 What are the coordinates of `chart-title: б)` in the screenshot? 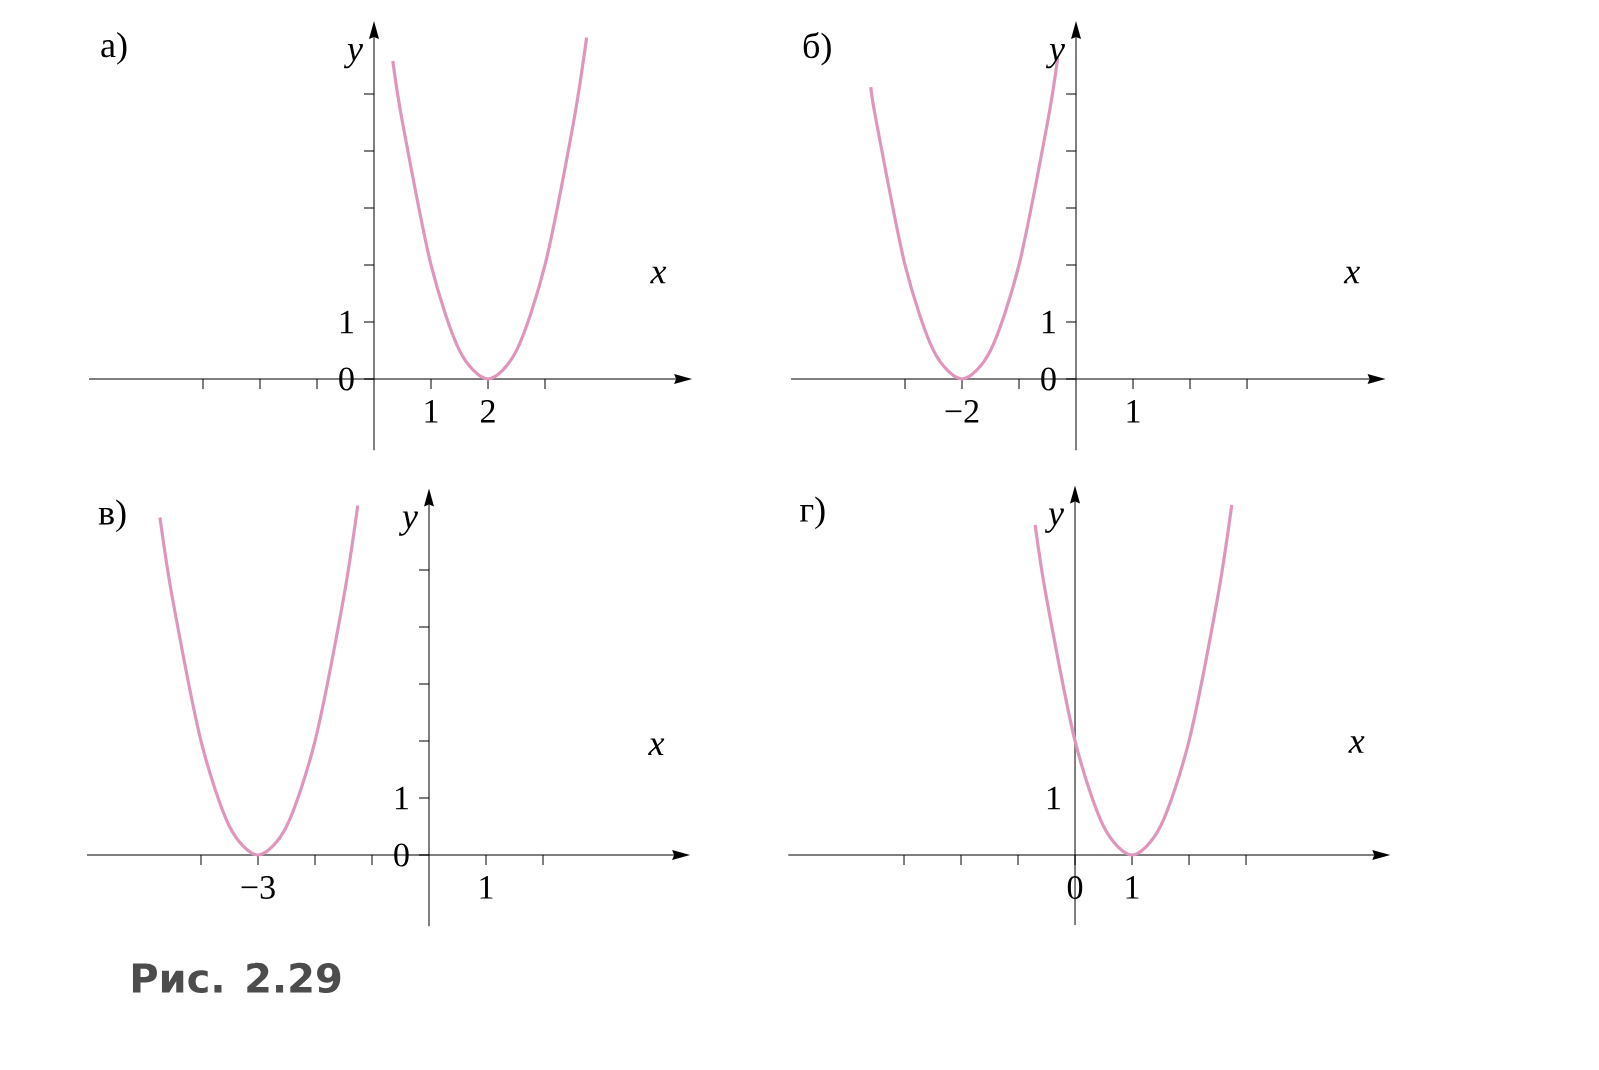 It's located at (817, 49).